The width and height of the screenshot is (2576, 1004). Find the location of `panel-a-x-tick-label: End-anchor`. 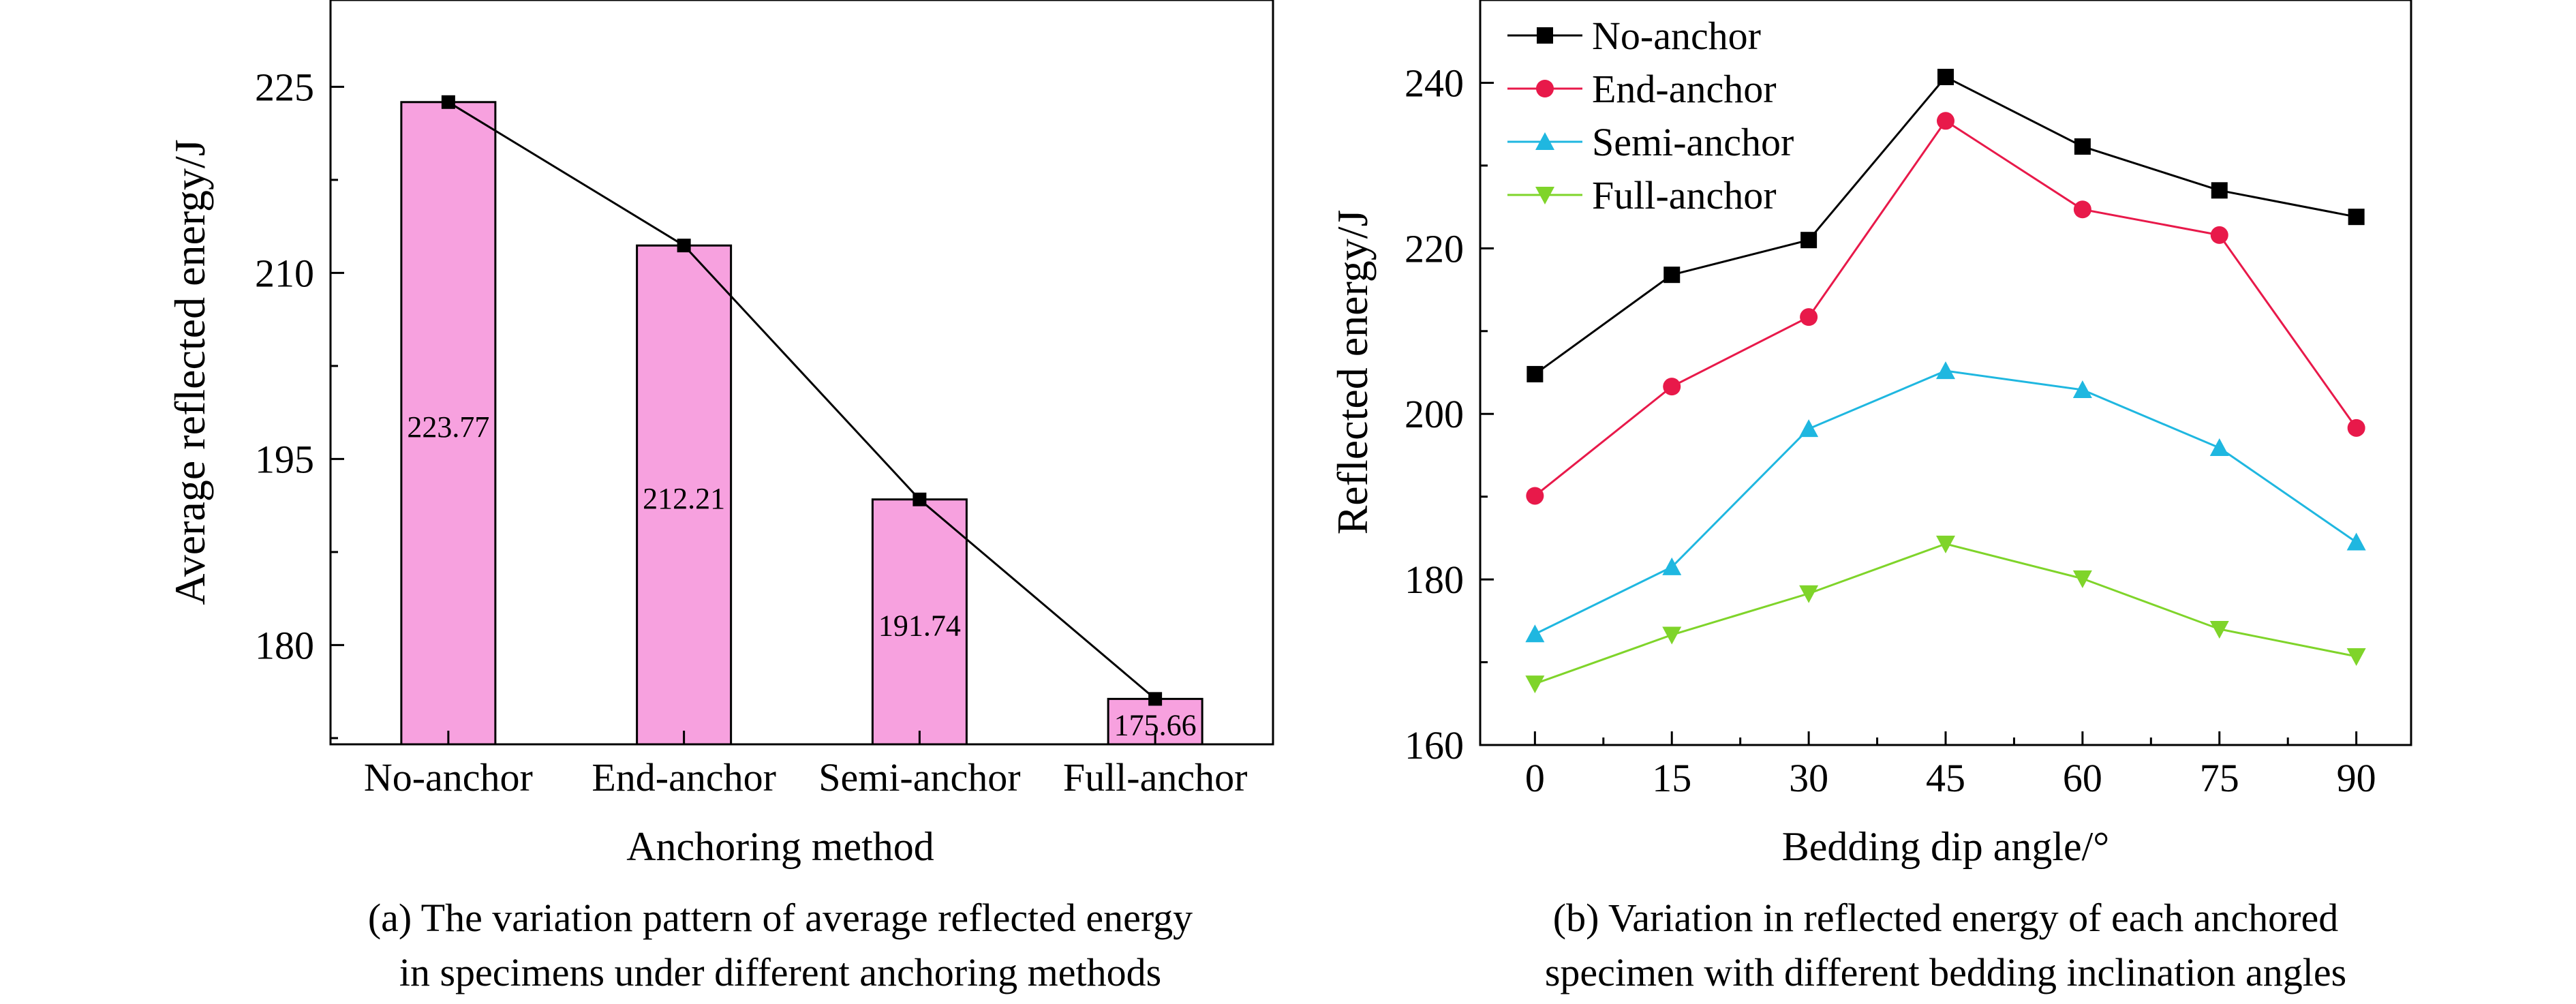

panel-a-x-tick-label: End-anchor is located at coordinates (684, 778).